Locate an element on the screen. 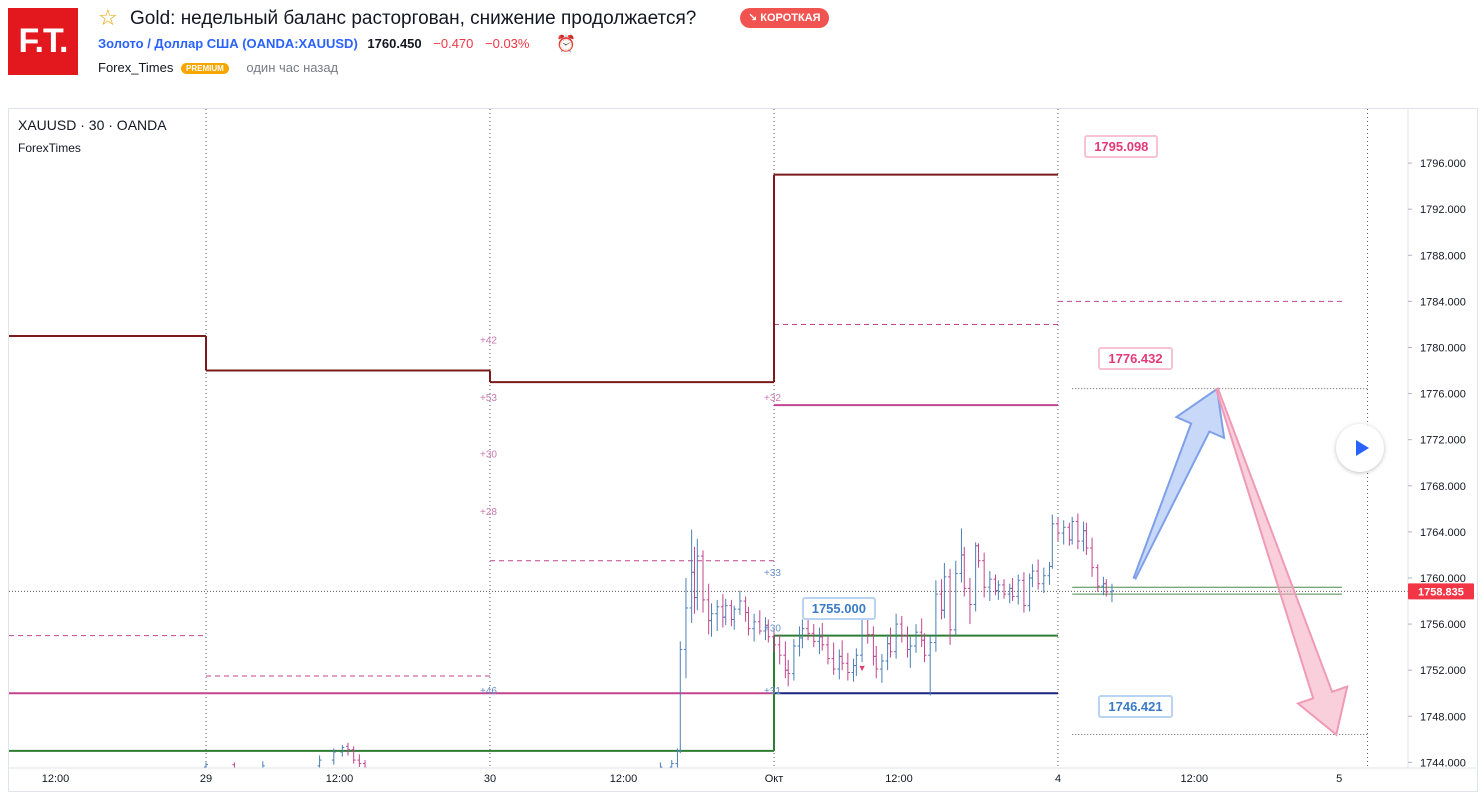  author-line: Forex_Times PREMIUM один час назад is located at coordinates (218, 67).